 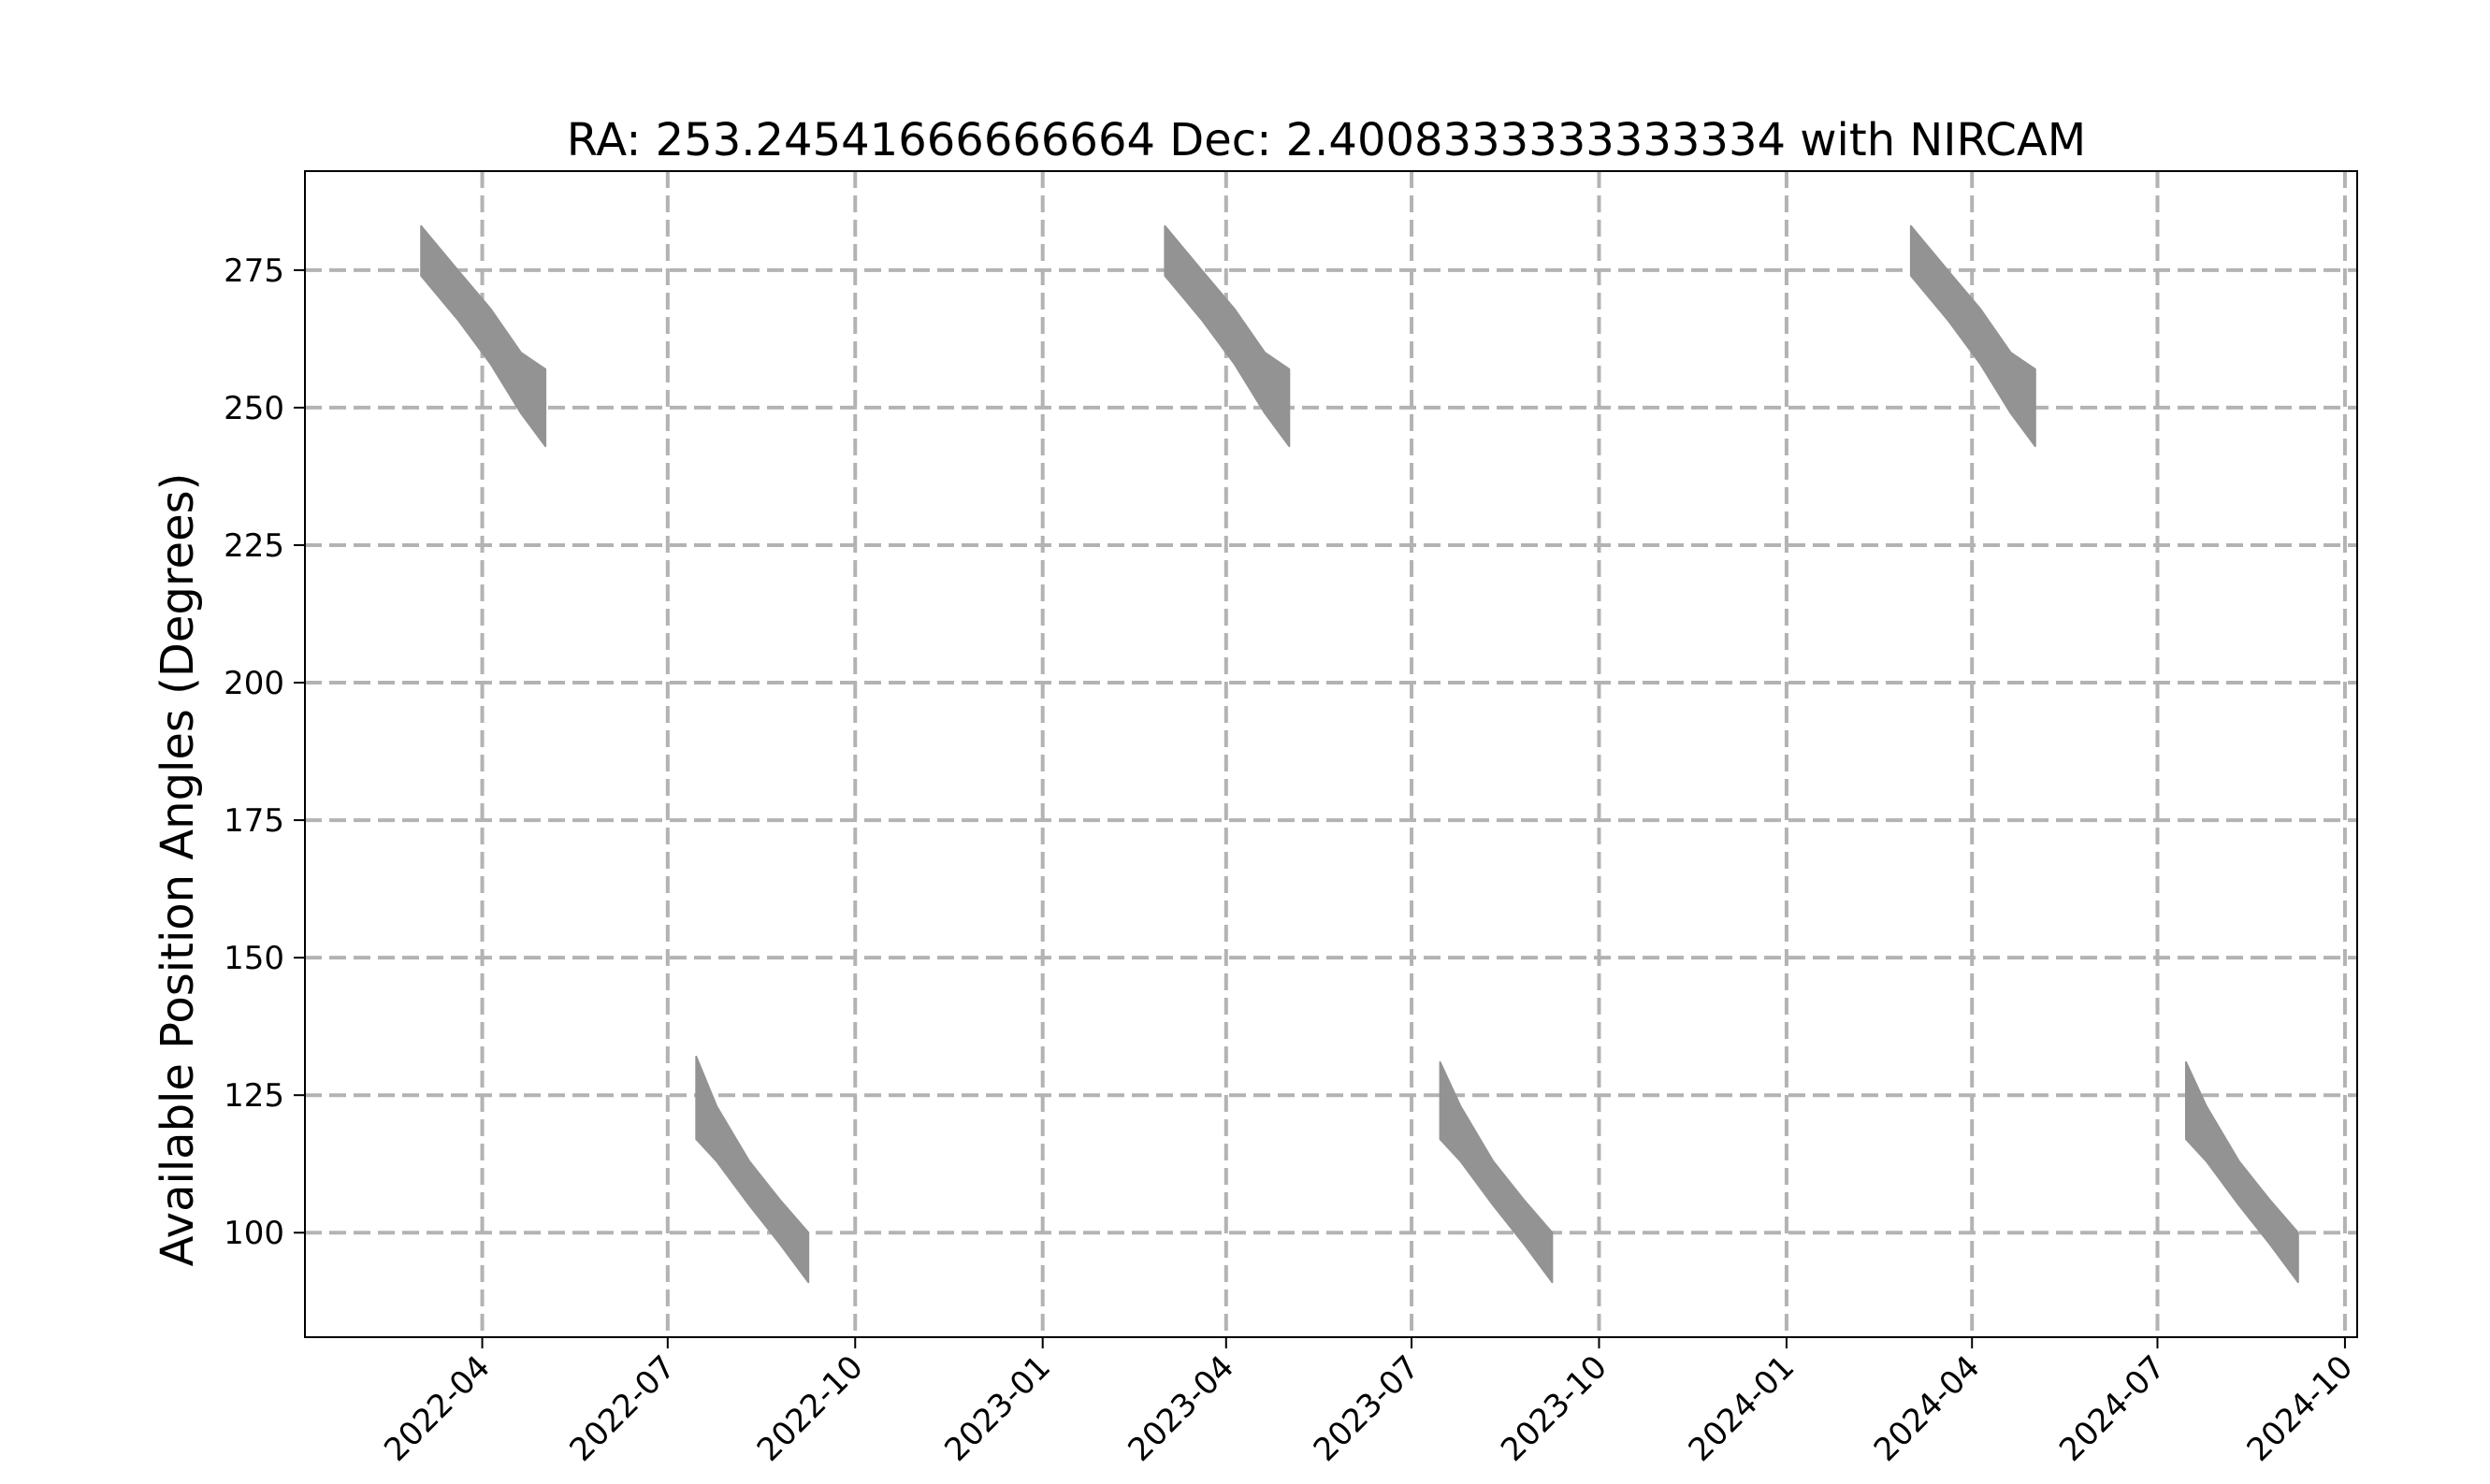 I want to click on y-tick-label: 175, so click(x=254, y=821).